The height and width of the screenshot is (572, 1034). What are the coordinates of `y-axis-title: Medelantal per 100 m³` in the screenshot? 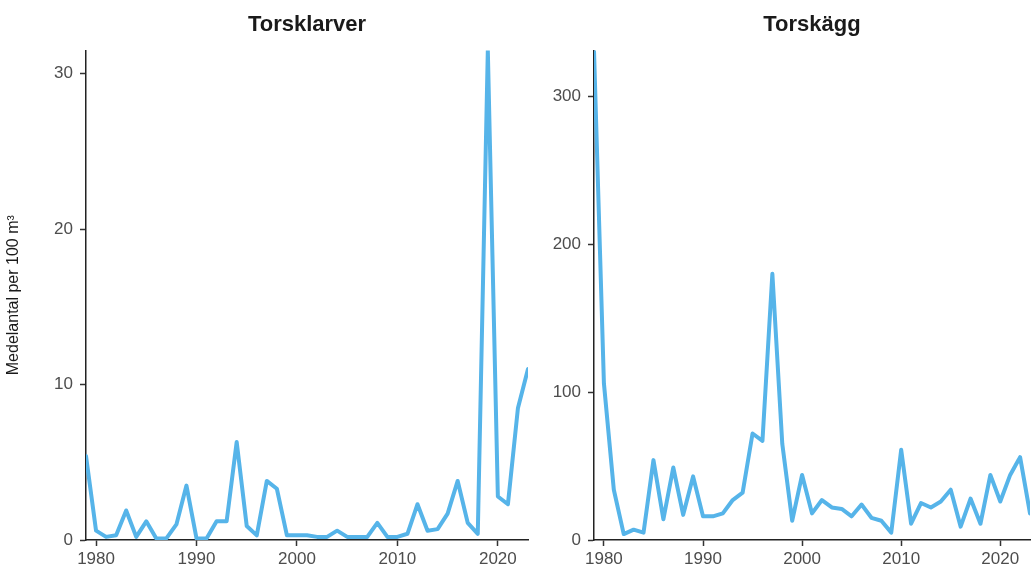 It's located at (13, 295).